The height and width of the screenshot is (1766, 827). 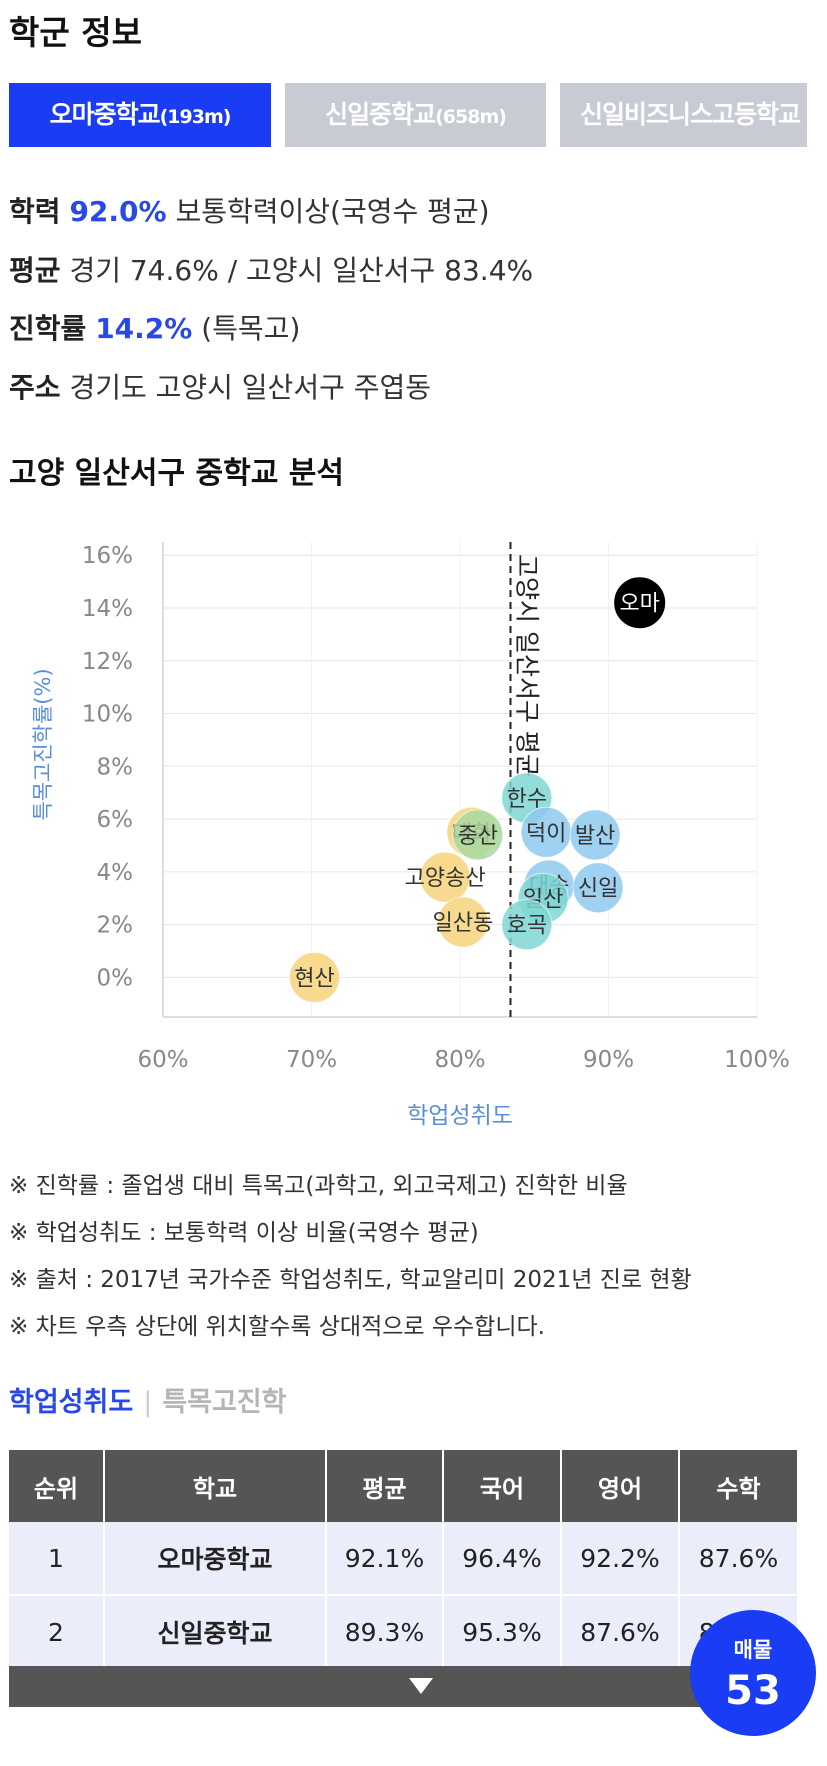 What do you see at coordinates (176, 473) in the screenshot?
I see `chart-heading: 고양 일산서구 중학교 분석` at bounding box center [176, 473].